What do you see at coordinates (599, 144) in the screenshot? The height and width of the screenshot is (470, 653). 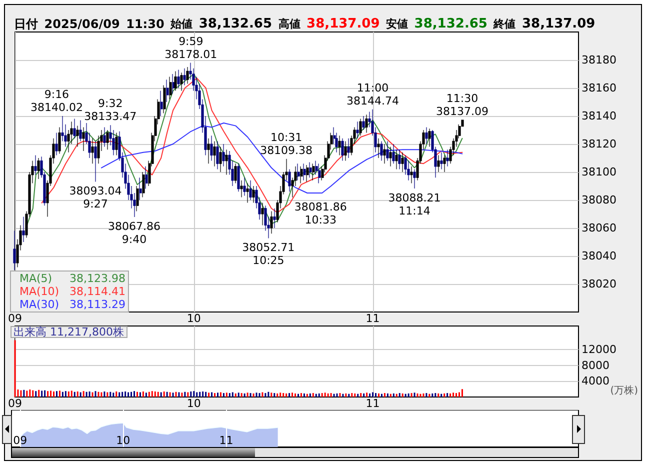 I see `y-tick-label: 38120` at bounding box center [599, 144].